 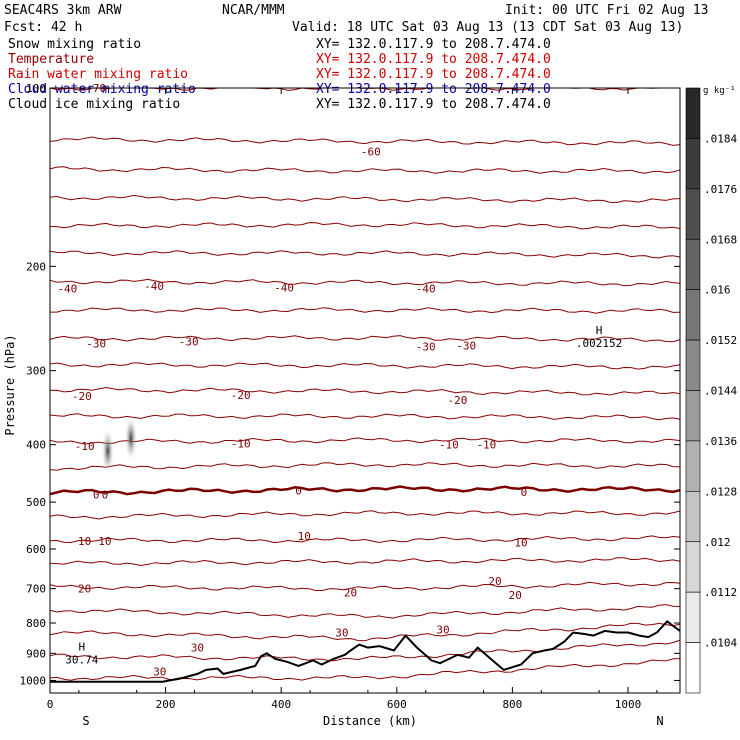 I want to click on y-tick-label: 100, so click(x=36, y=88).